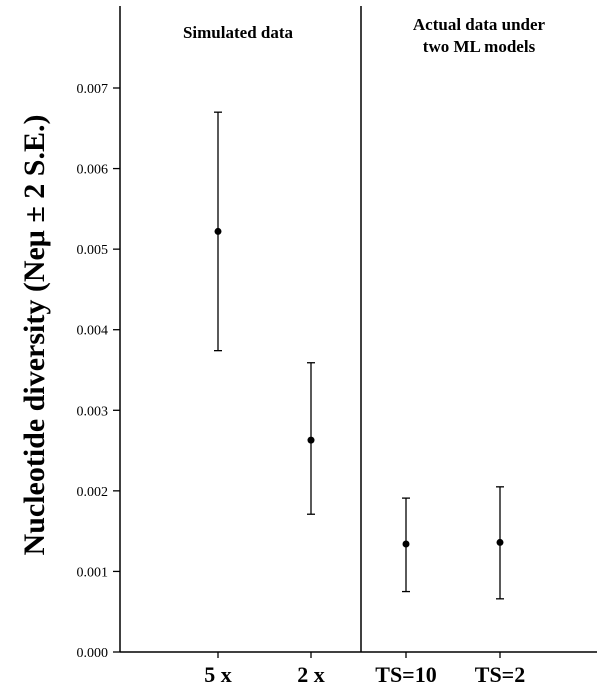  What do you see at coordinates (405, 673) in the screenshot?
I see `x-tick-label: TS=10` at bounding box center [405, 673].